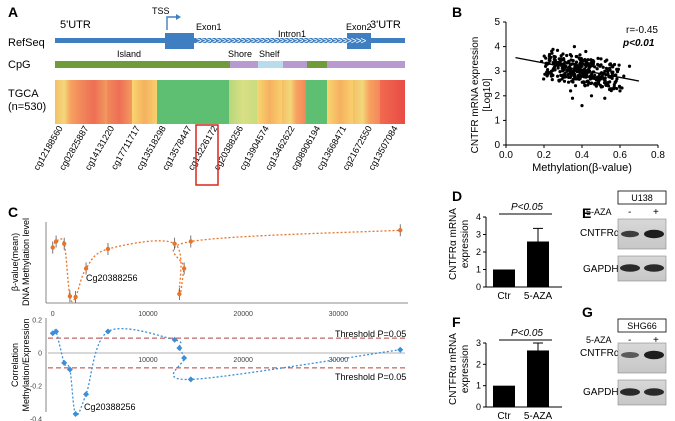  I want to click on b-xlabel: Methylation(β-value), so click(582, 168).